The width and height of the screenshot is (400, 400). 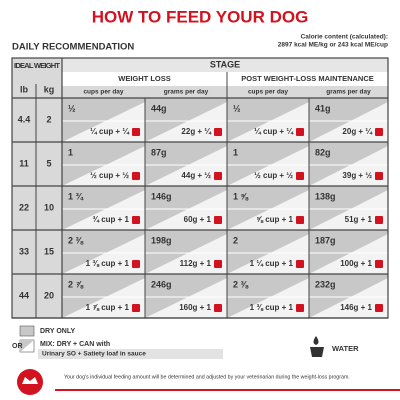 I want to click on section-header: WEIGHT LOSS, so click(x=144, y=78).